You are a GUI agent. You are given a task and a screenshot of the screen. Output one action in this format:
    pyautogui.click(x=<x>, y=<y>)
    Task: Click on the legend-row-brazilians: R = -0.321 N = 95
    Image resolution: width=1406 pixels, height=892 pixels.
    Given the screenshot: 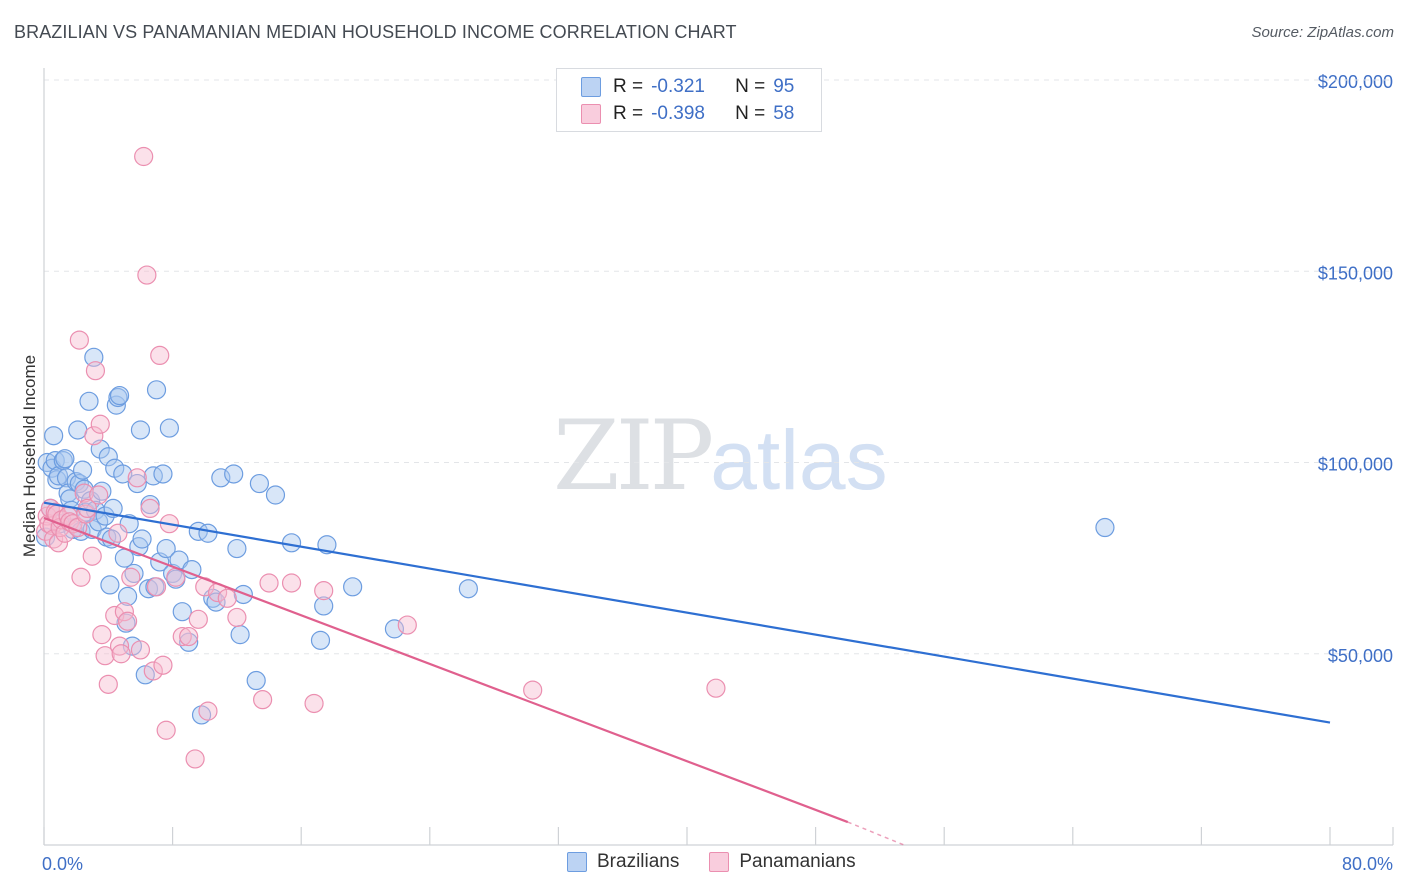 What is the action you would take?
    pyautogui.click(x=687, y=87)
    